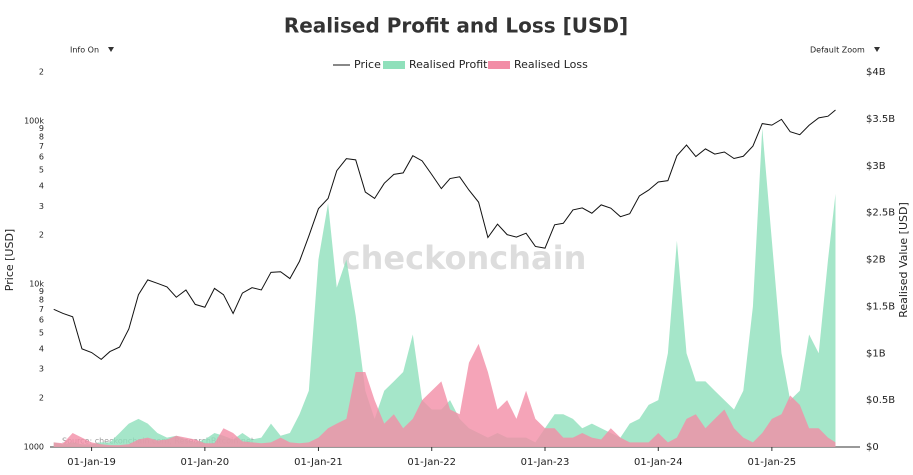 The height and width of the screenshot is (475, 913). Describe the element at coordinates (205, 462) in the screenshot. I see `x-tick-label: 01-Jan-20` at that location.